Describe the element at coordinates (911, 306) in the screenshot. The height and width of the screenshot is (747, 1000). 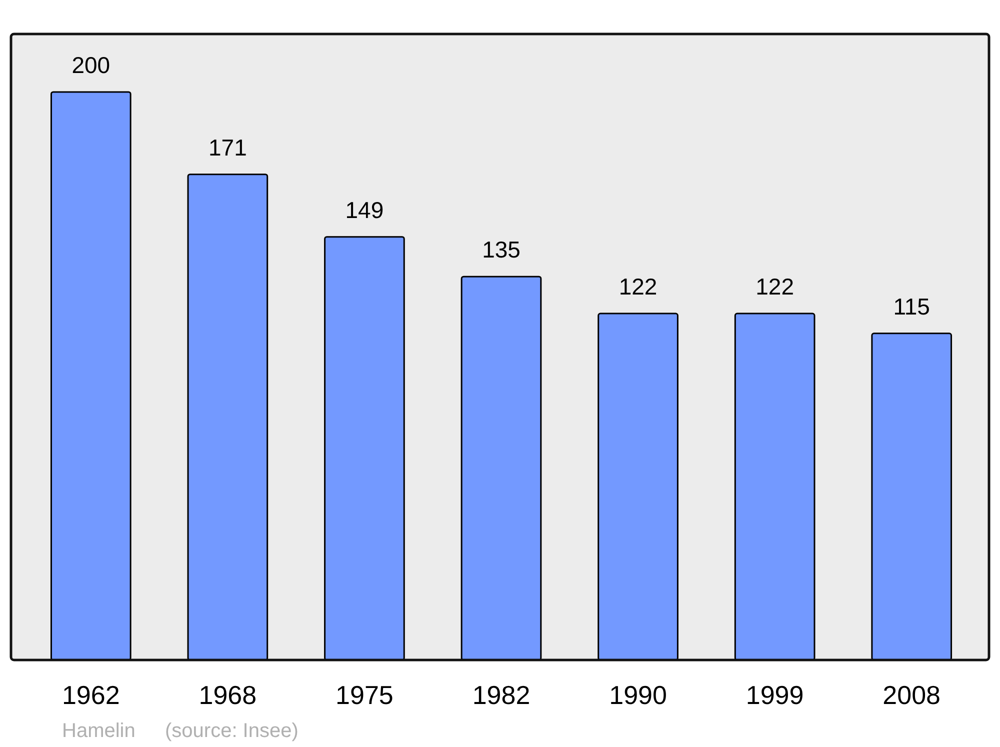
I see `data-label: 115` at that location.